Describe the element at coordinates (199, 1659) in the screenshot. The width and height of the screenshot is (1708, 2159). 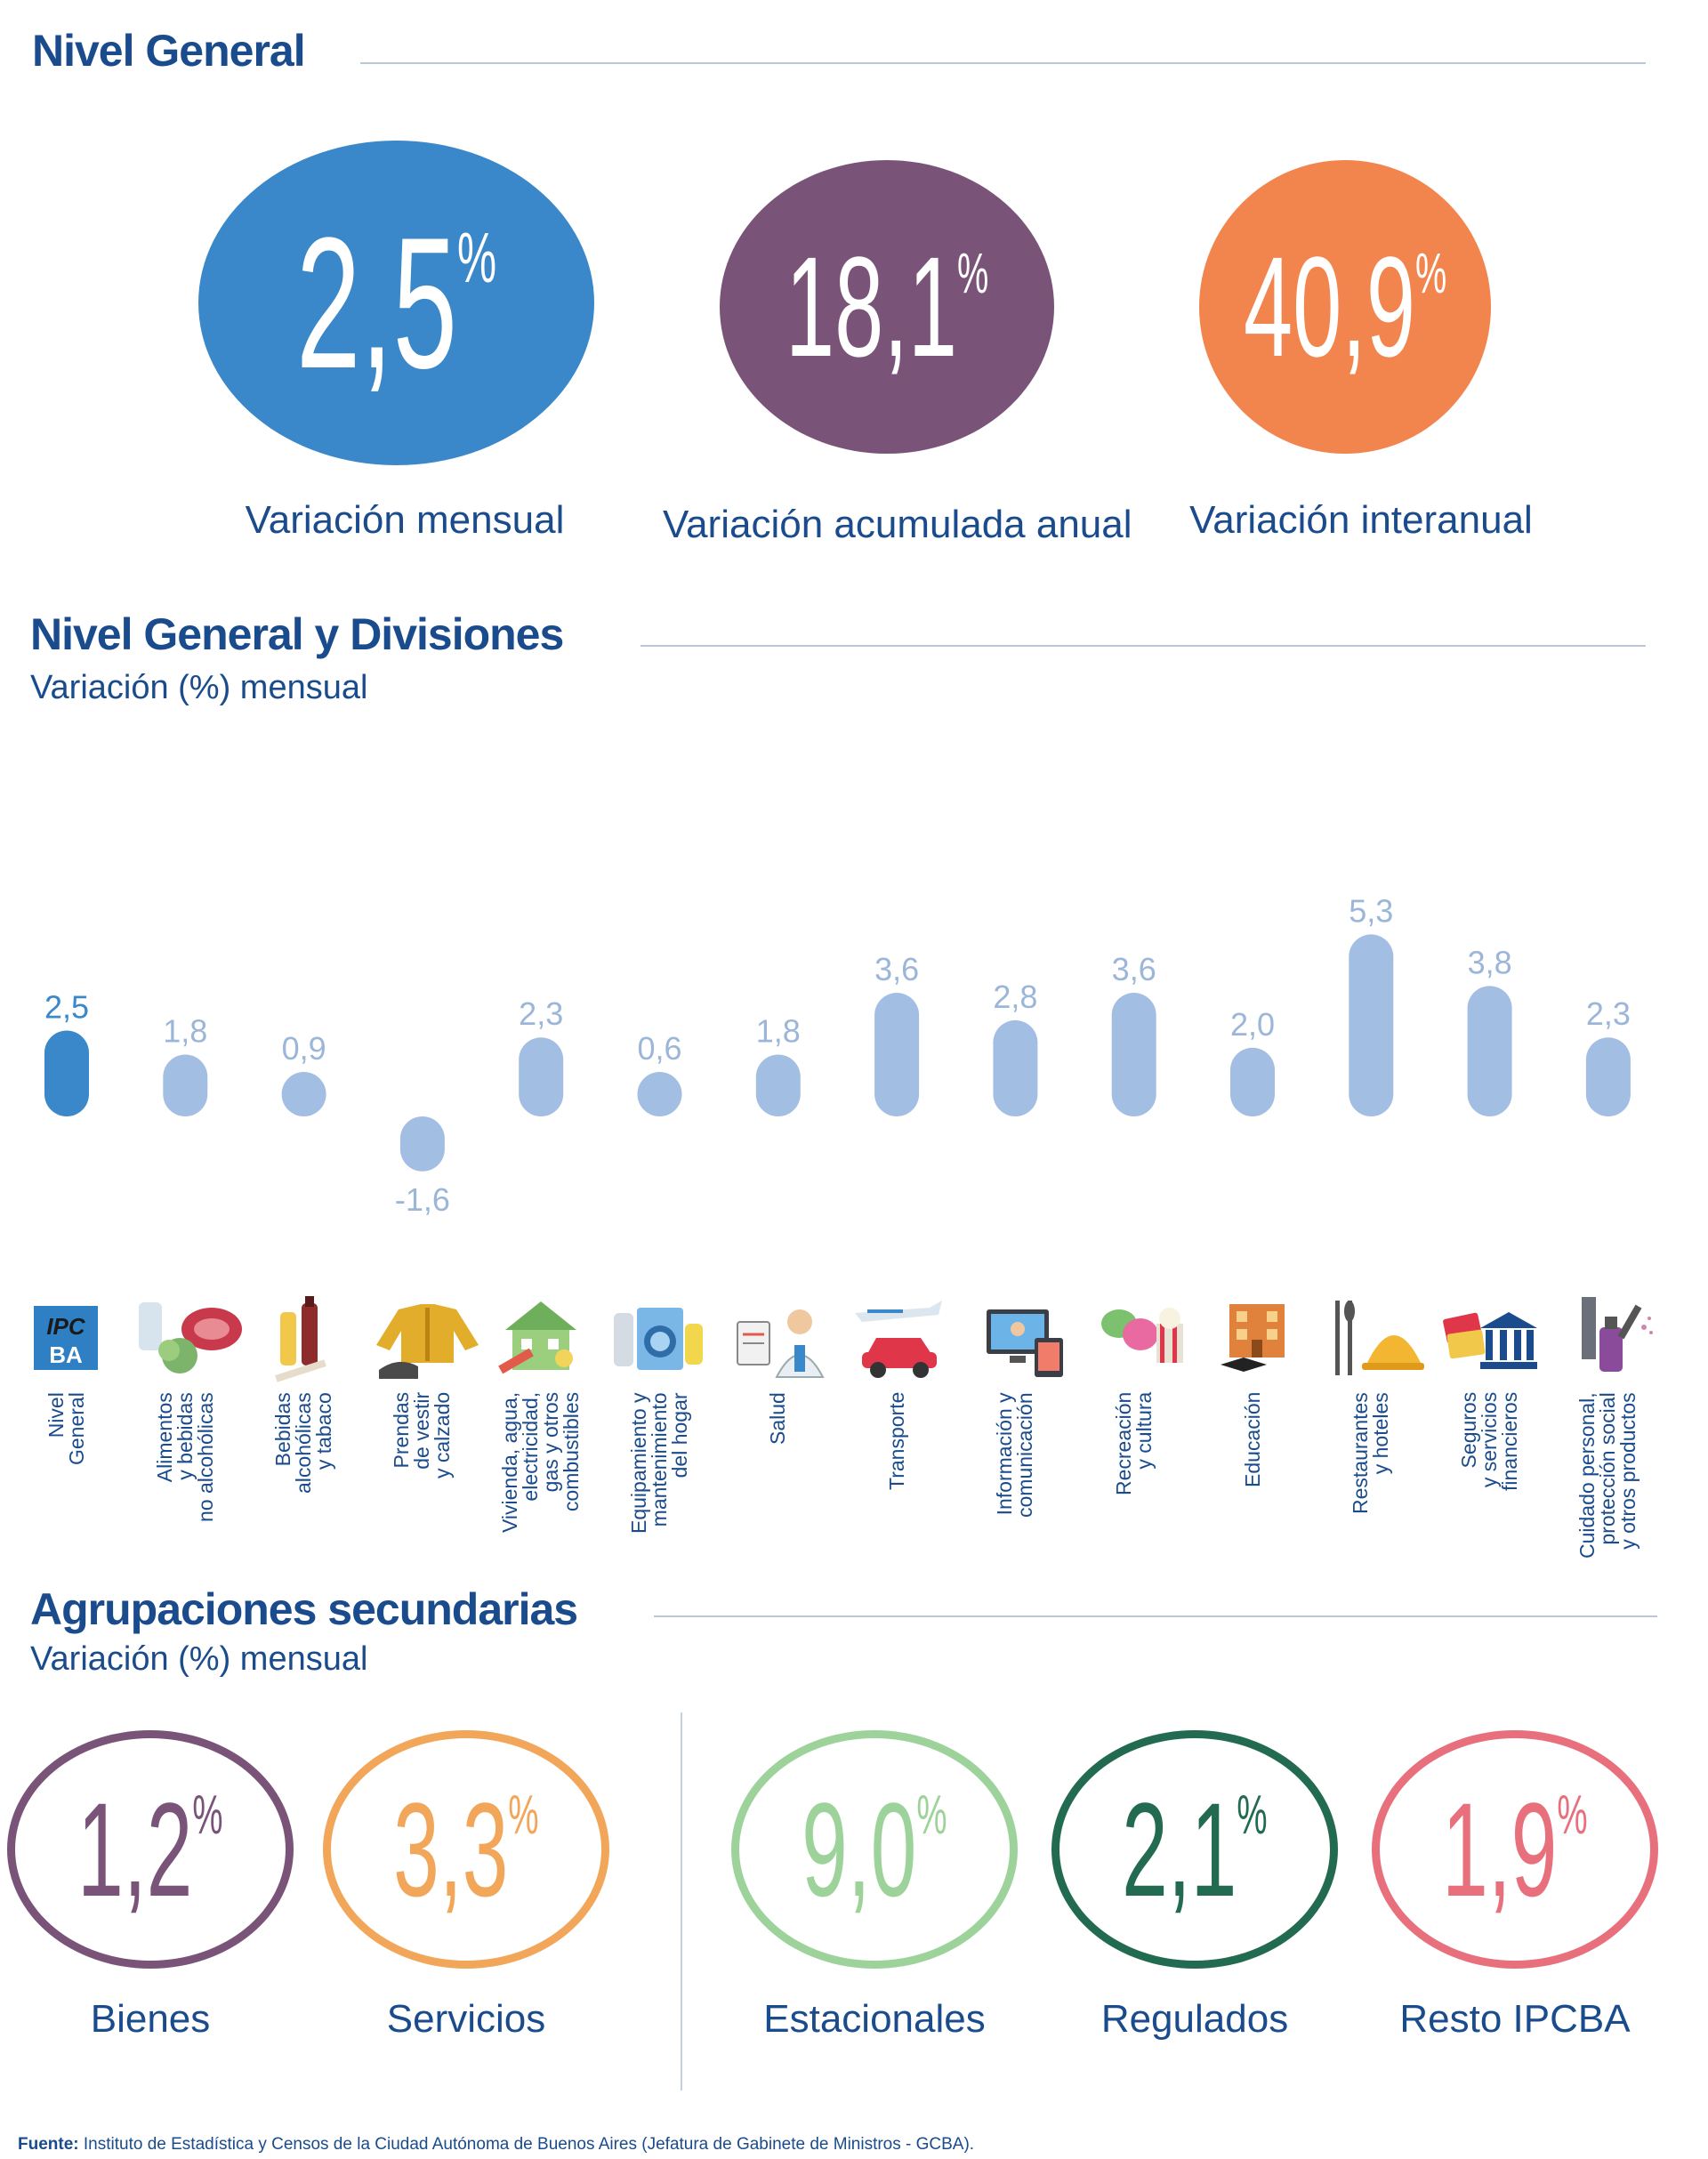
I see `section-subtitle-secondary: Variación (%) mensual` at that location.